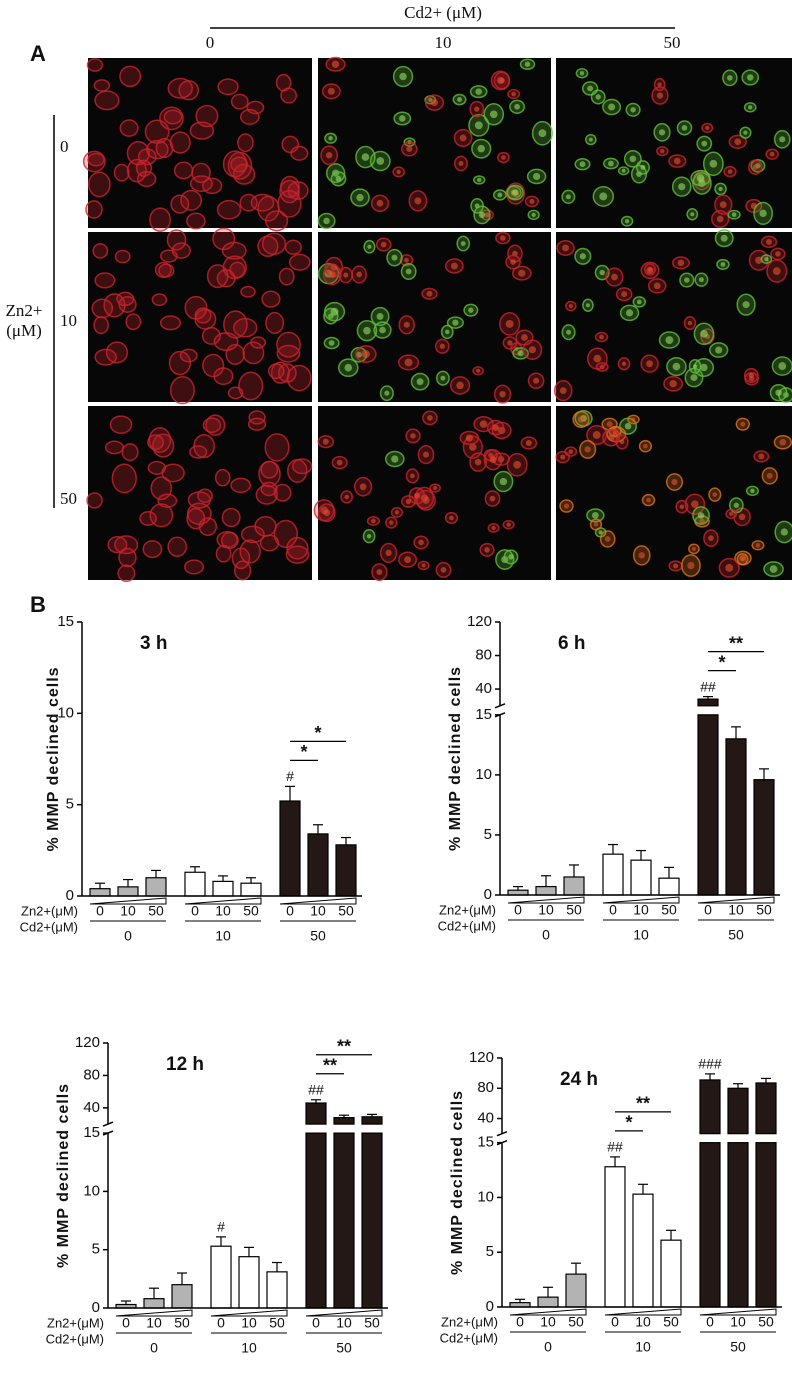  What do you see at coordinates (108, 1124) in the screenshot?
I see `axis-break` at bounding box center [108, 1124].